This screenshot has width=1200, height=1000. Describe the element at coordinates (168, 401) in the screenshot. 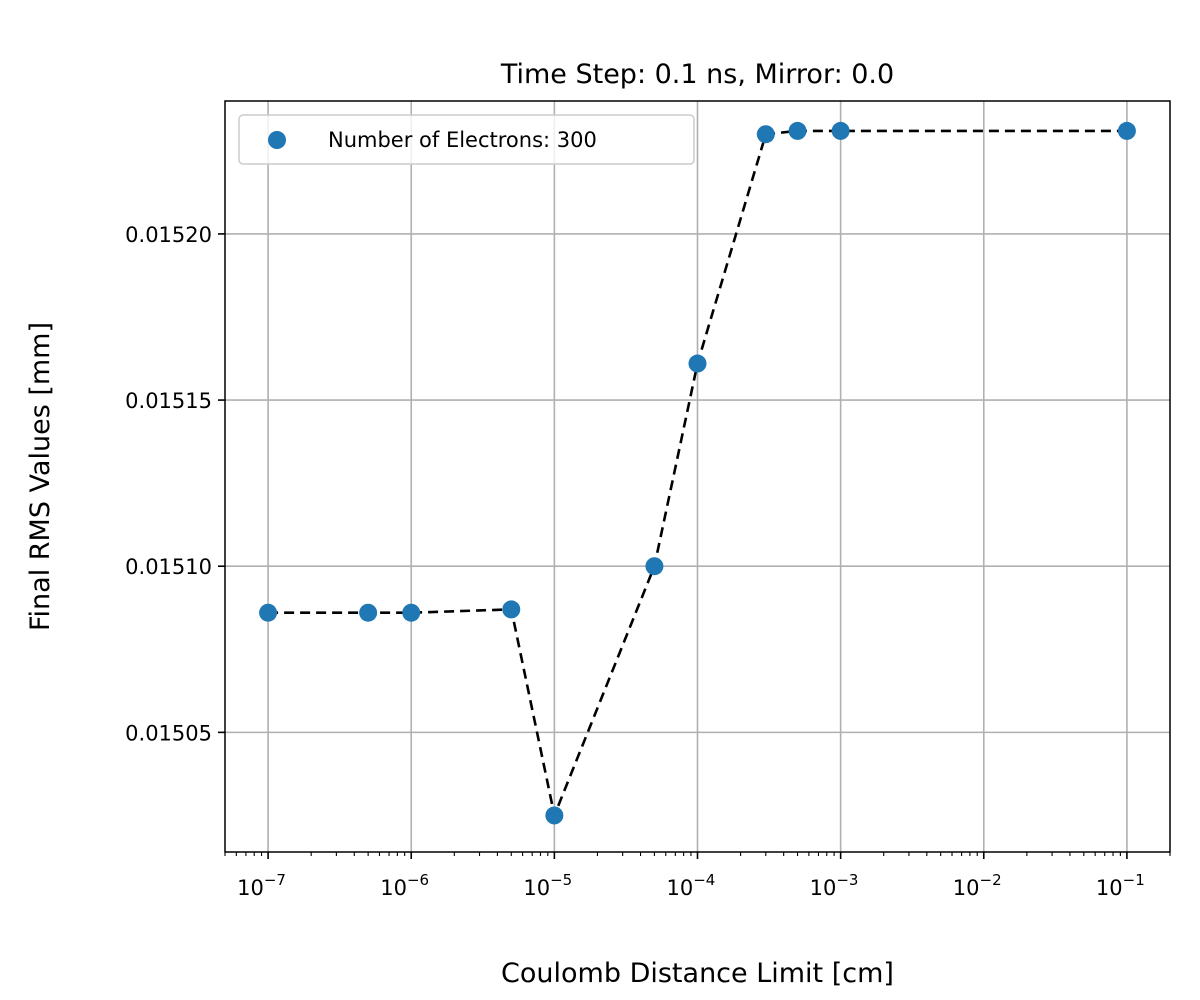

I see `y-tick-label: 0.01515` at that location.